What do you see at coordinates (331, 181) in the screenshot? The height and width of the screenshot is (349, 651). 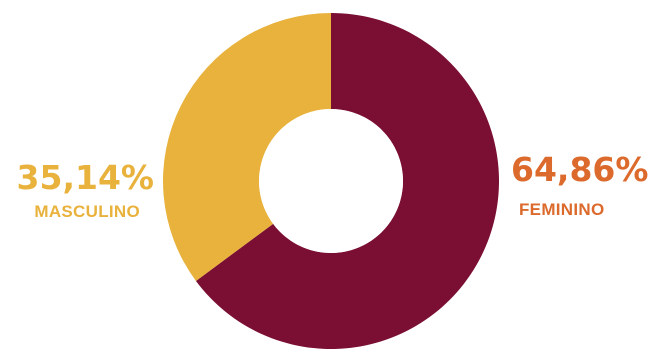 I see `donut-hole` at bounding box center [331, 181].